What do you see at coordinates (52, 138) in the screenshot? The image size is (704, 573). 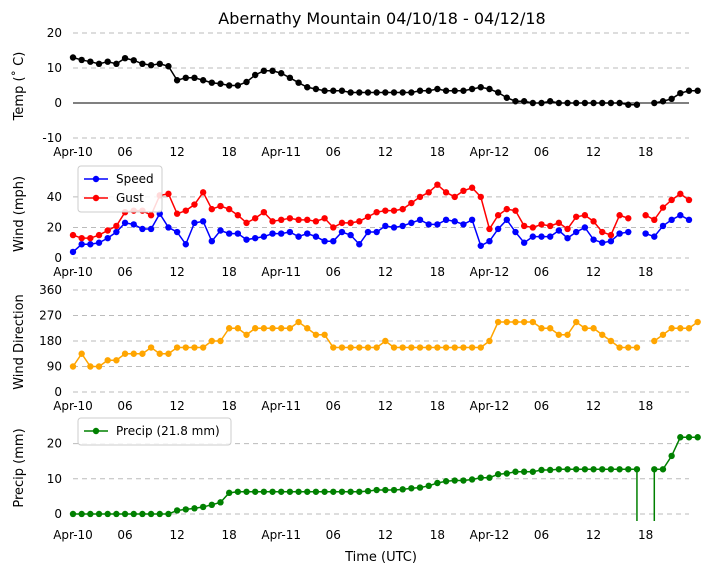 I see `temp-y-tick-label: -10` at bounding box center [52, 138].